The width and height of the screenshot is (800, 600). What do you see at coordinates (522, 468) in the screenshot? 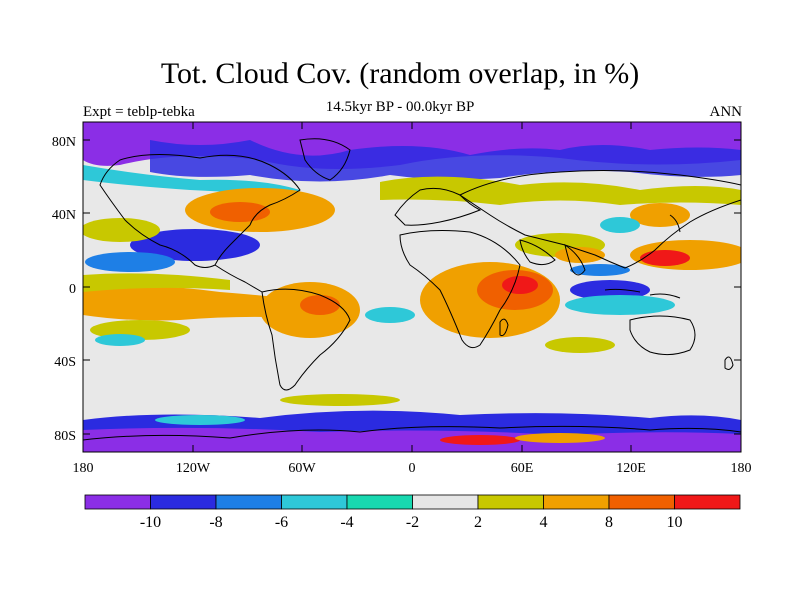
I see `lon-label-60e: 60E` at bounding box center [522, 468].